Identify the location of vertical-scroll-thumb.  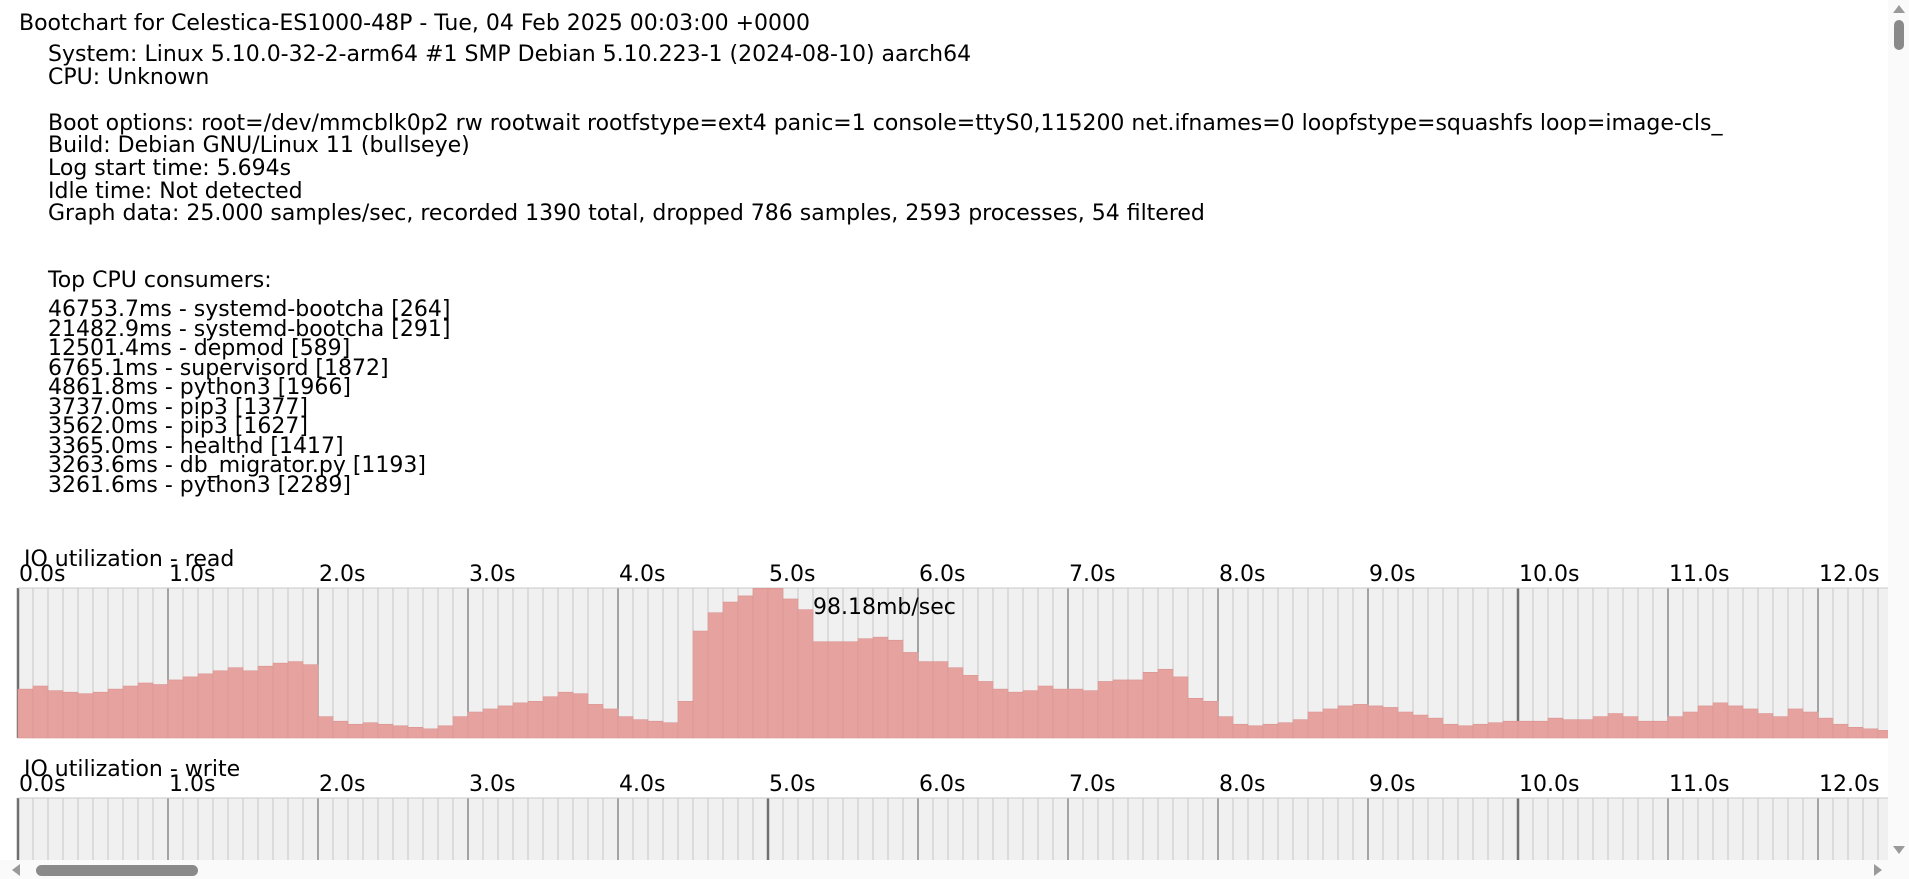
(1899, 35).